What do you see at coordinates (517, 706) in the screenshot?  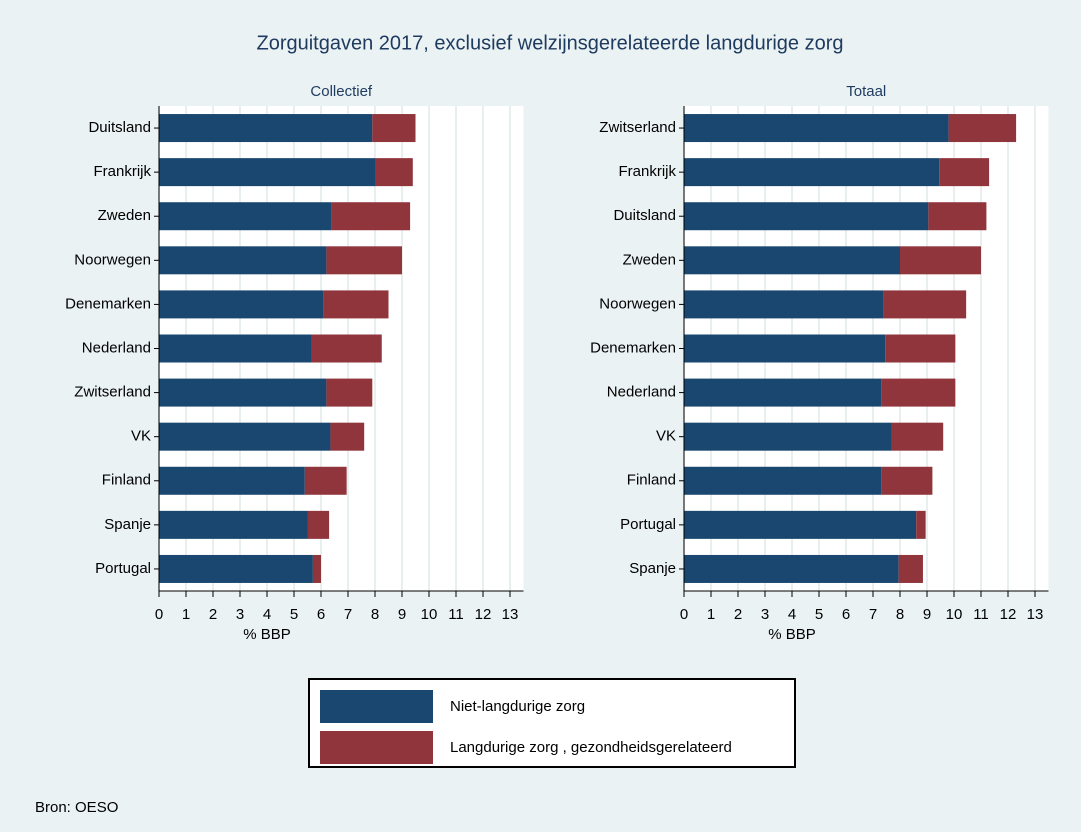 I see `legend-label: Niet-langdurige zorg` at bounding box center [517, 706].